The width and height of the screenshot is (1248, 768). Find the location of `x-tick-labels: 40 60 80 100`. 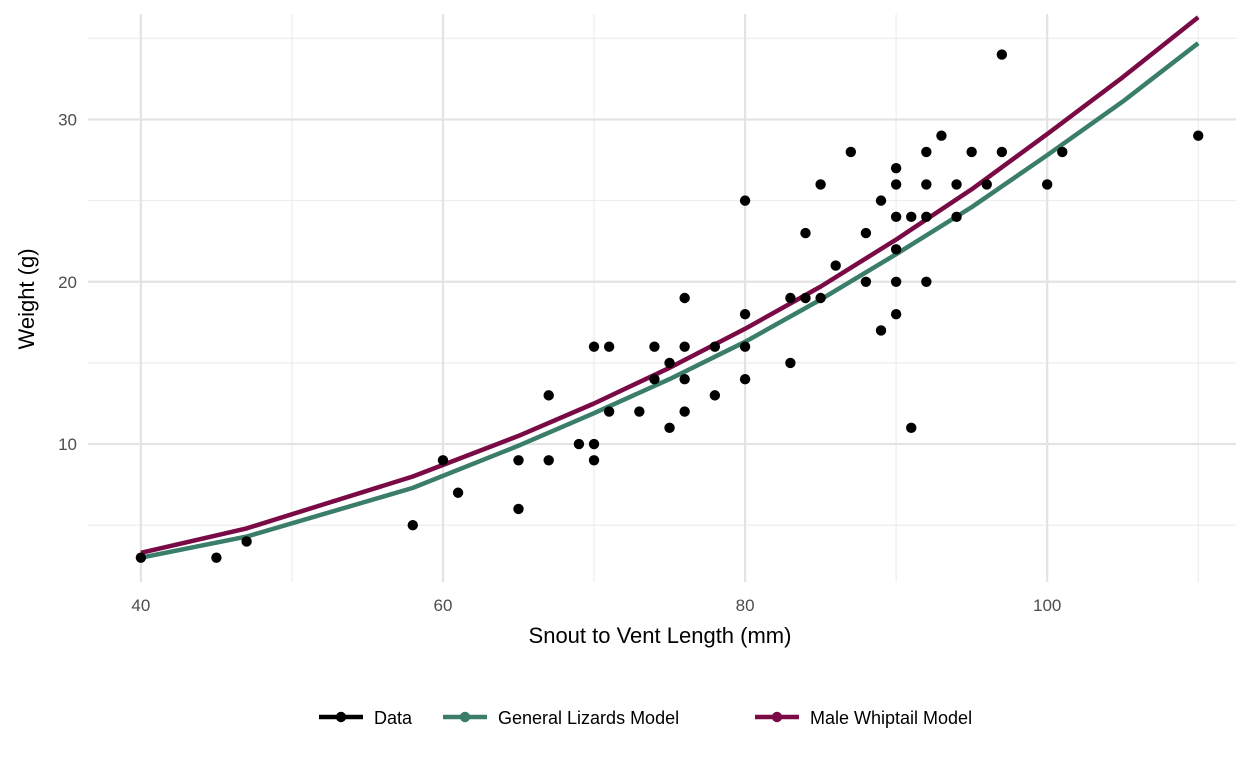

x-tick-labels: 40 60 80 100 is located at coordinates (596, 605).